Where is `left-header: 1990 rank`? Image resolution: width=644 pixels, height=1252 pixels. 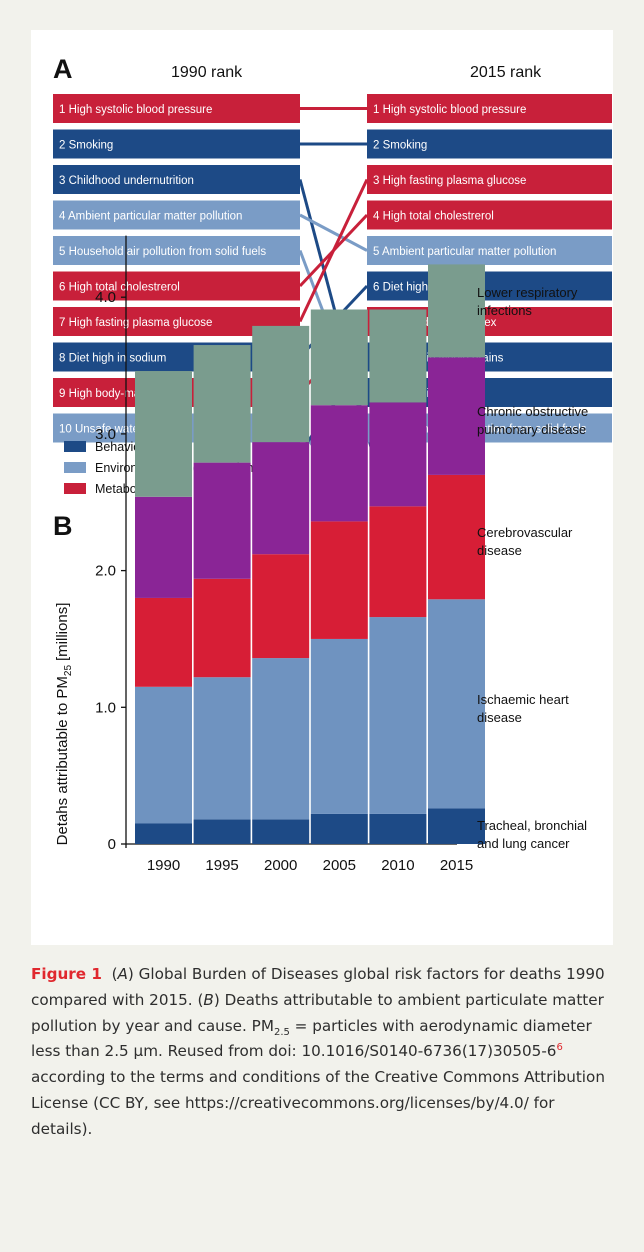 left-header: 1990 rank is located at coordinates (207, 72).